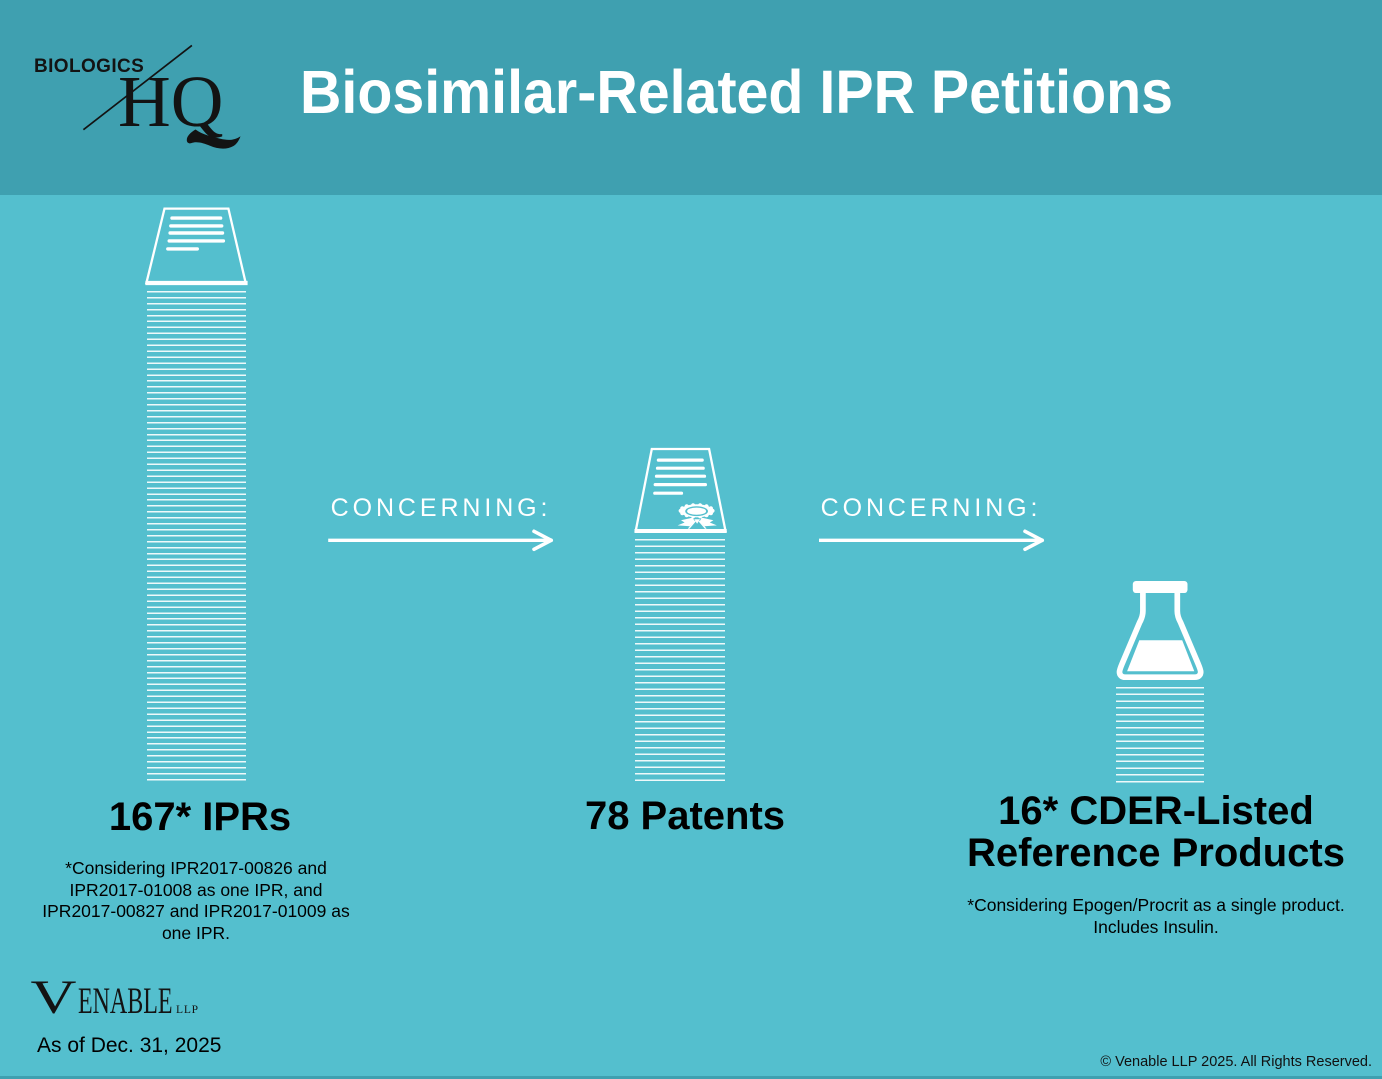 The width and height of the screenshot is (1382, 1079). I want to click on svg-text: V, so click(54, 997).